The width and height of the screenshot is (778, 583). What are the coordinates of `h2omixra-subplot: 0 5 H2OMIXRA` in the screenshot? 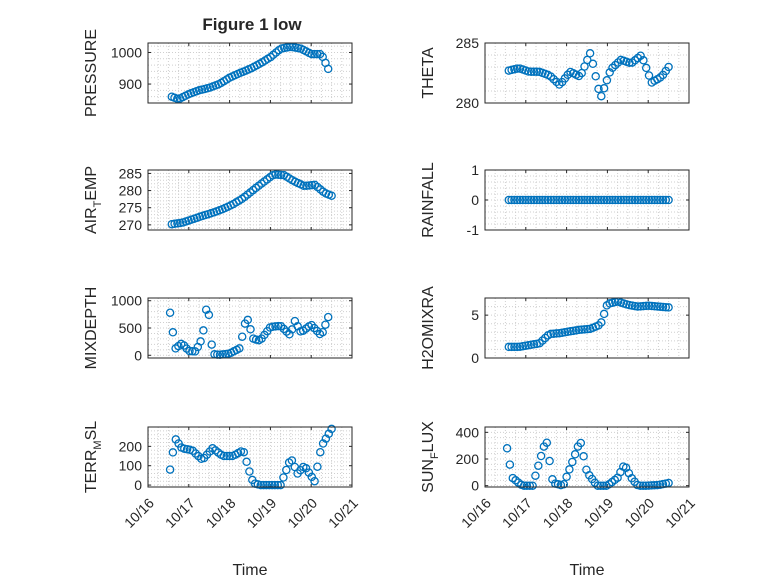 It's located at (555, 328).